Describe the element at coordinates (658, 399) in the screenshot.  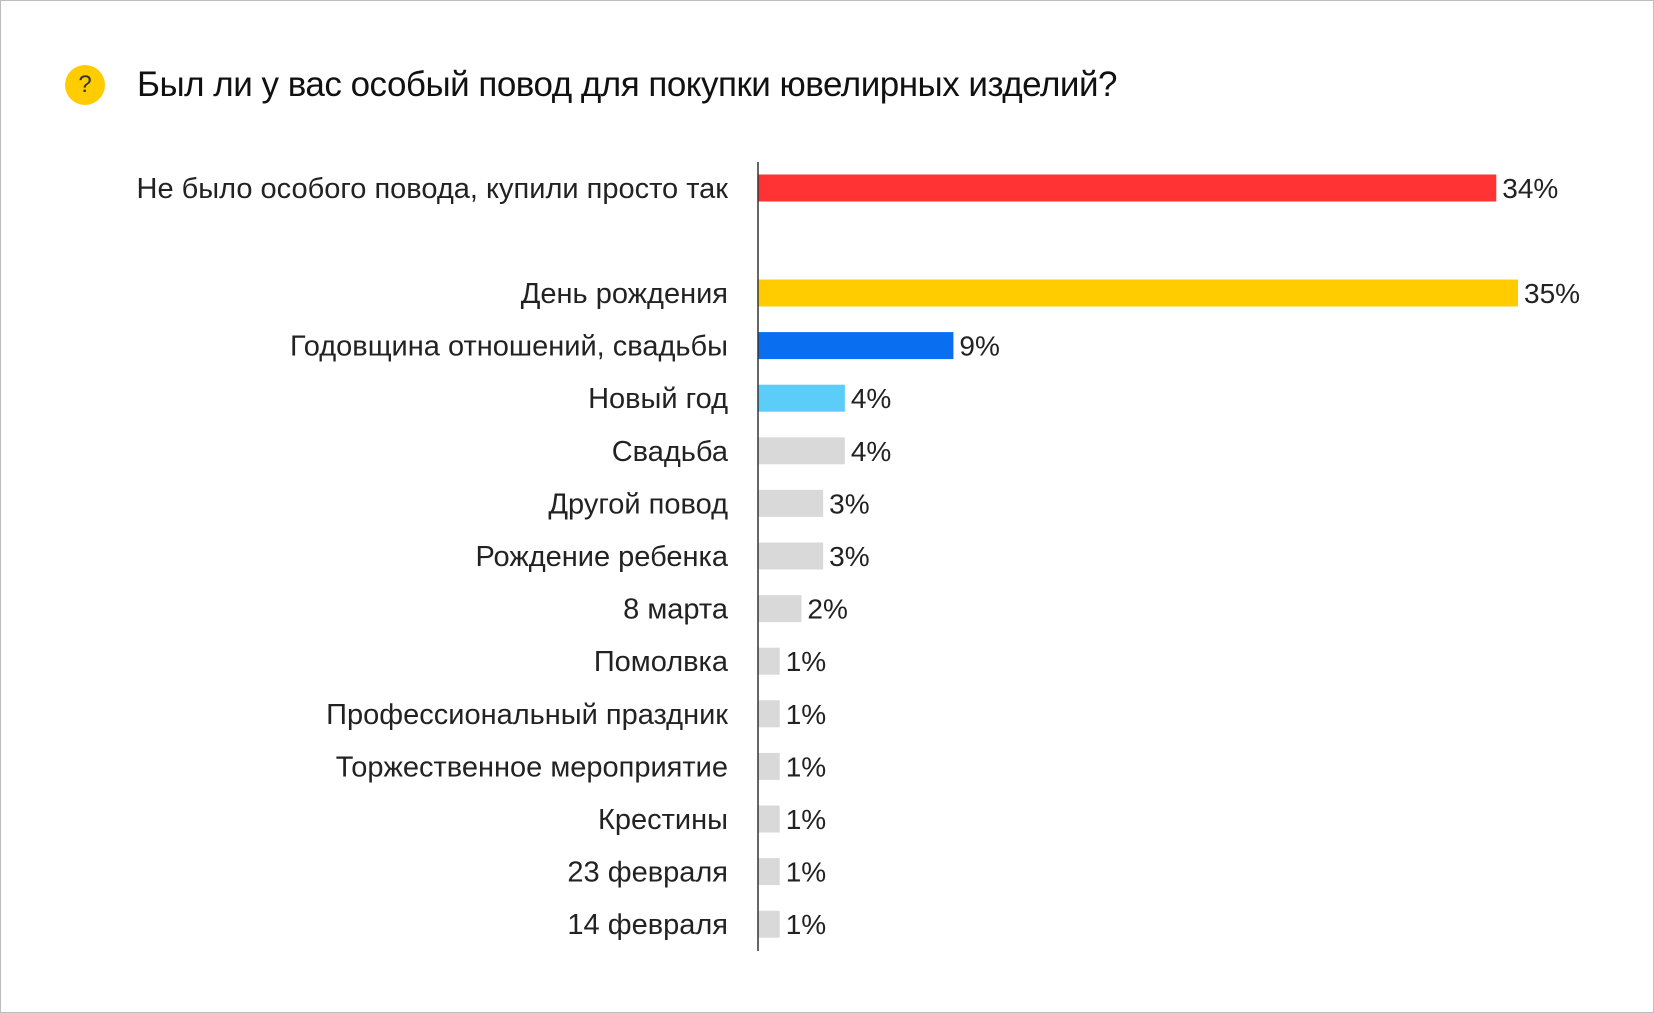
I see `category-label: Новый год` at that location.